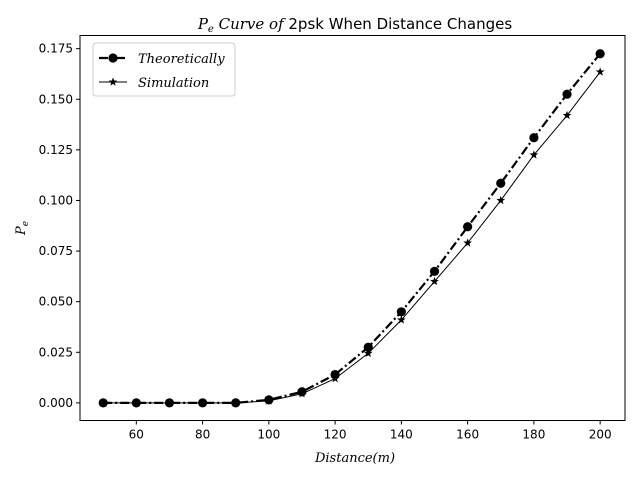 The image size is (640, 480). What do you see at coordinates (467, 435) in the screenshot?
I see `x-tick-label: 160` at bounding box center [467, 435].